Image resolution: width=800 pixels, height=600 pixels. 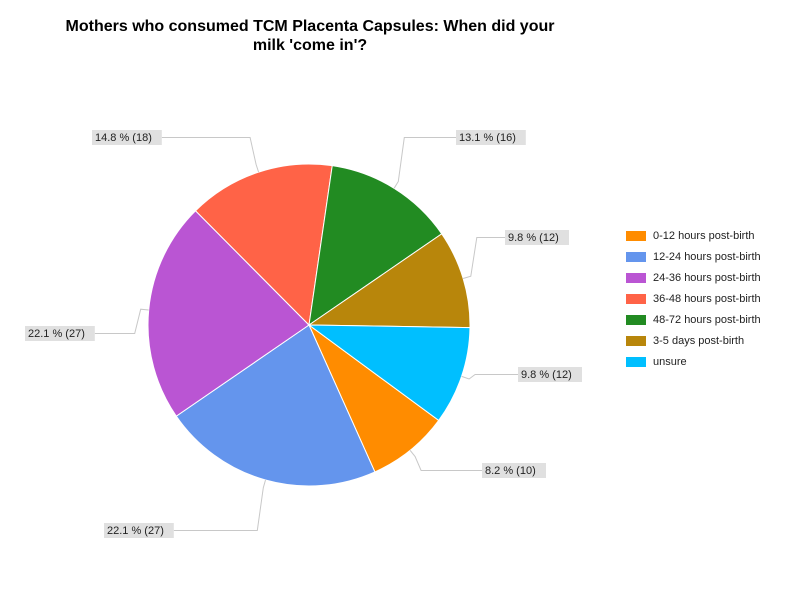 What do you see at coordinates (56, 334) in the screenshot?
I see `data-label-3: 22.1 % (27)` at bounding box center [56, 334].